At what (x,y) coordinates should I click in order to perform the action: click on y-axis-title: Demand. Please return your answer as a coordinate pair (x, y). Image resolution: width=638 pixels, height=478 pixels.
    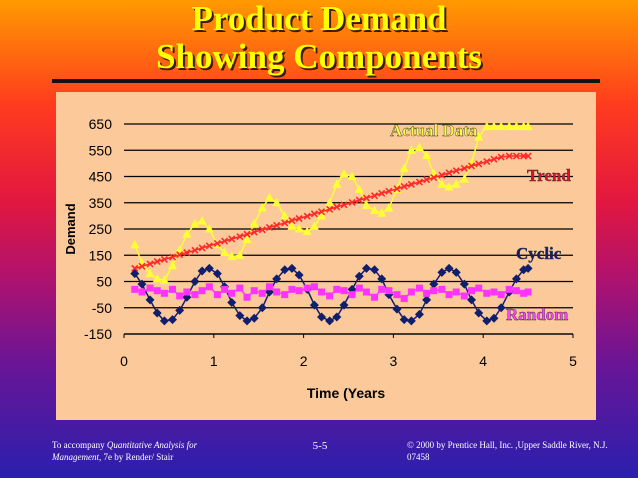
    Looking at the image, I should click on (70, 228).